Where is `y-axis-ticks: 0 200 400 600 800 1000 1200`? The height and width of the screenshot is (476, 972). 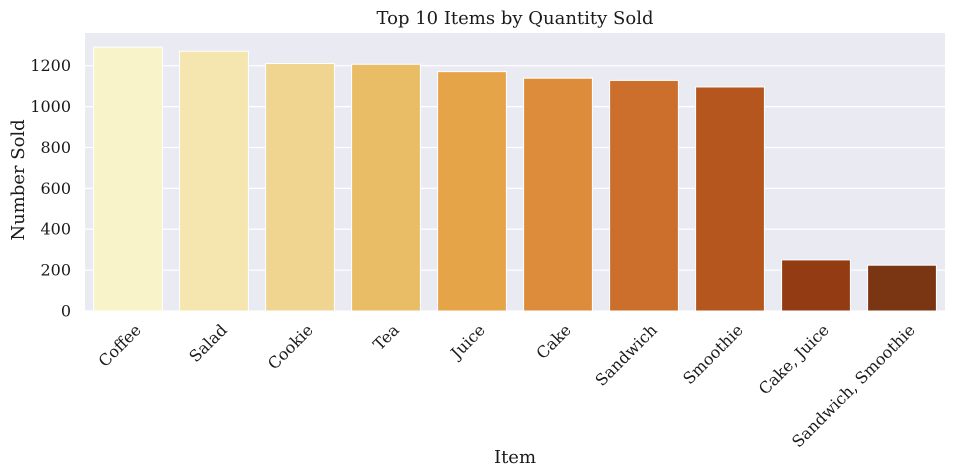 y-axis-ticks: 0 200 400 600 800 1000 1200 is located at coordinates (50, 188).